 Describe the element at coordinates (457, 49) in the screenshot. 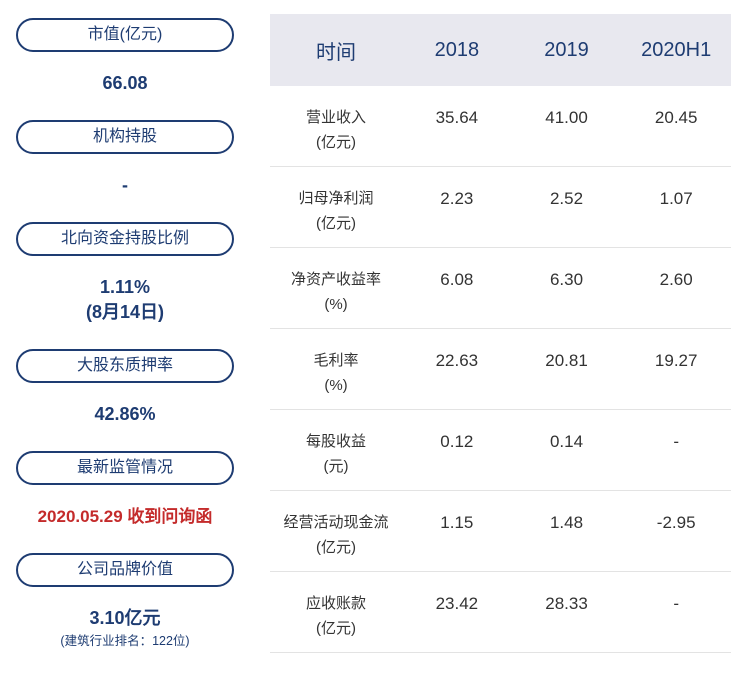

I see `col-header-2018: 2018` at that location.